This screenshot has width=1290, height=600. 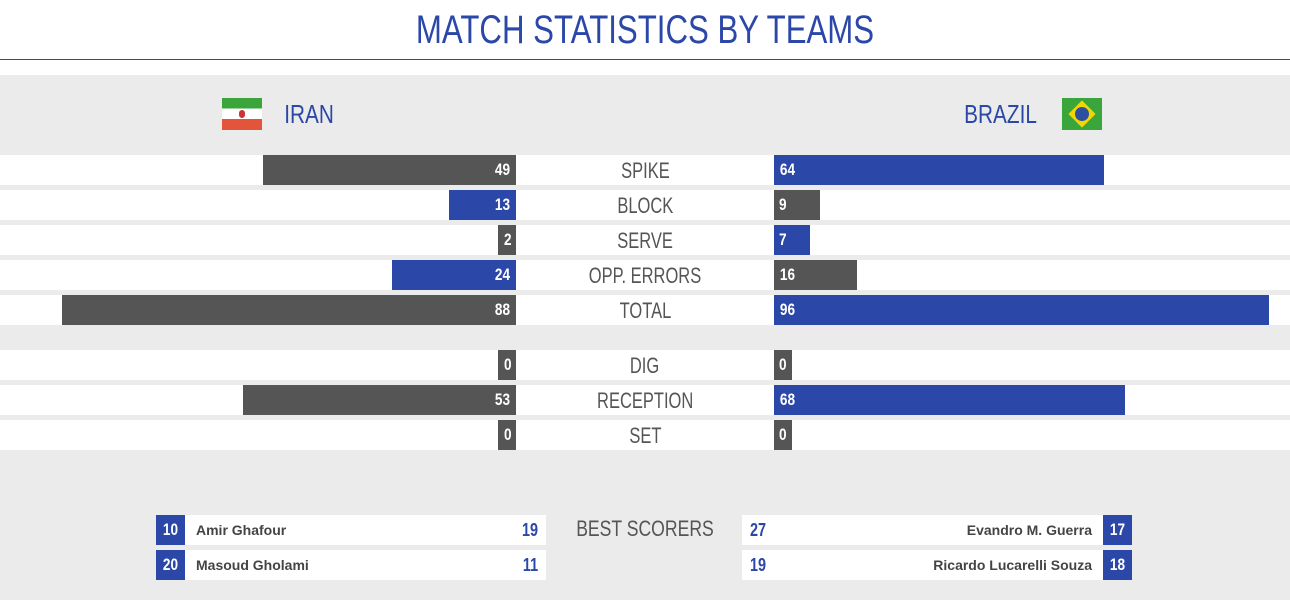 What do you see at coordinates (758, 530) in the screenshot?
I see `player-points: 27` at bounding box center [758, 530].